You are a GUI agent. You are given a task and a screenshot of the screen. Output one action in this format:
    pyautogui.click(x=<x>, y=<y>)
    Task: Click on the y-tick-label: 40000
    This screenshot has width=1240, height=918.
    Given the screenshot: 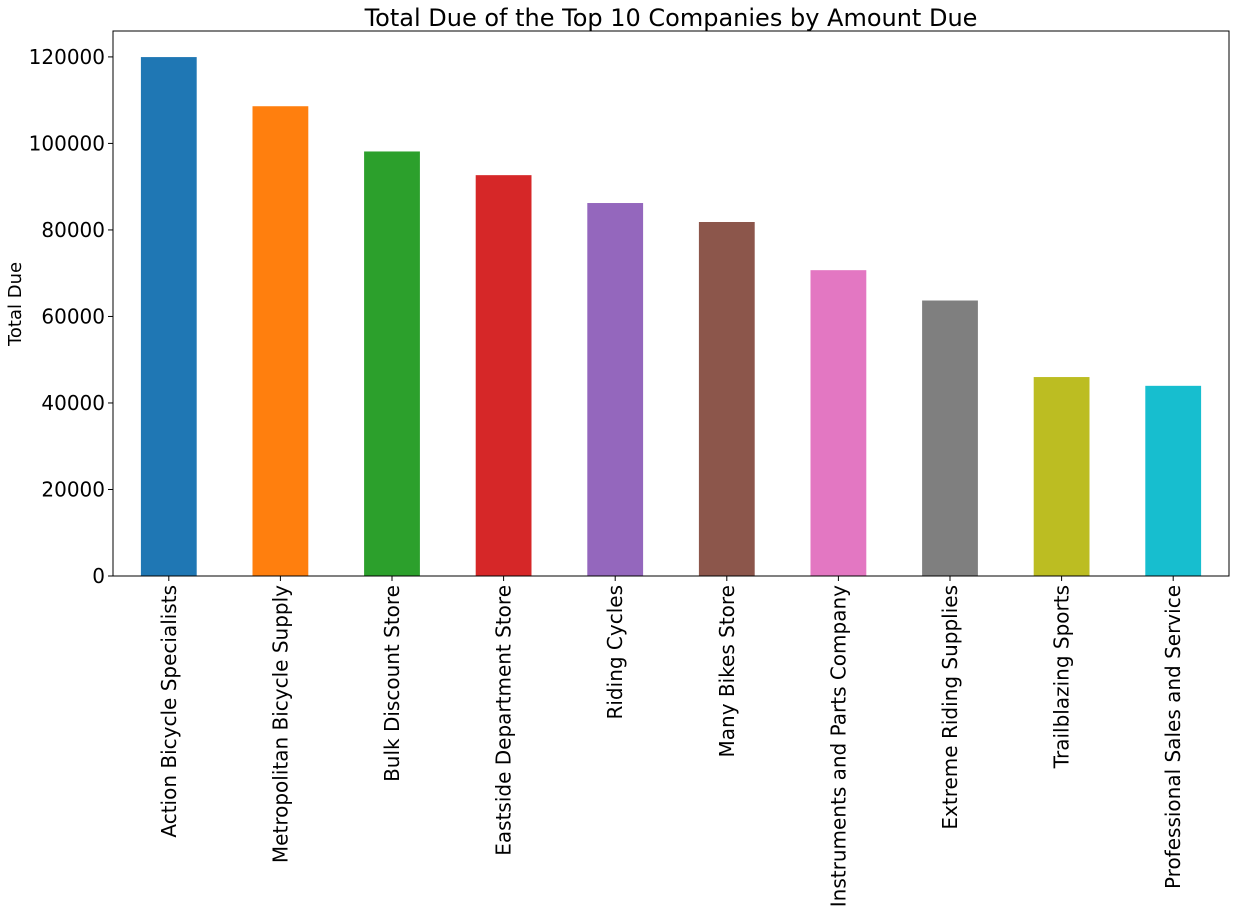 What is the action you would take?
    pyautogui.click(x=73, y=403)
    